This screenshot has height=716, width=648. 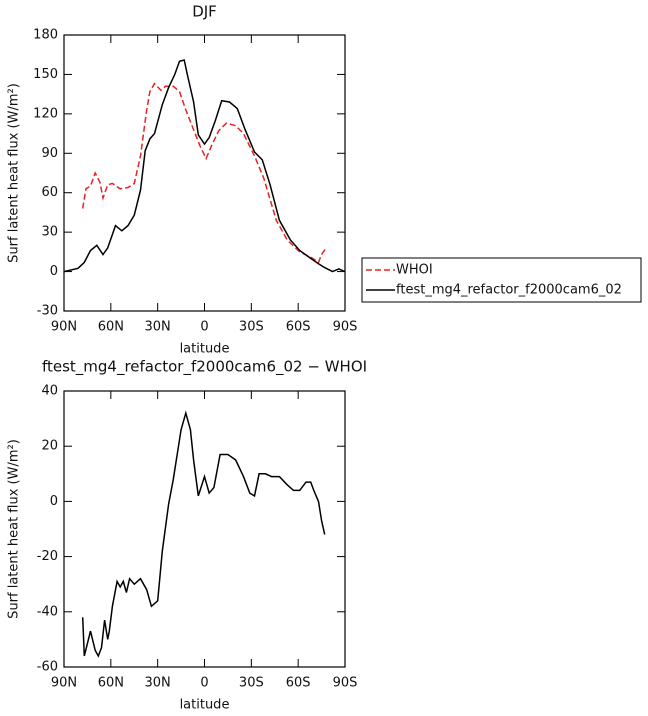 What do you see at coordinates (49, 192) in the screenshot?
I see `y-tick-label: 60` at bounding box center [49, 192].